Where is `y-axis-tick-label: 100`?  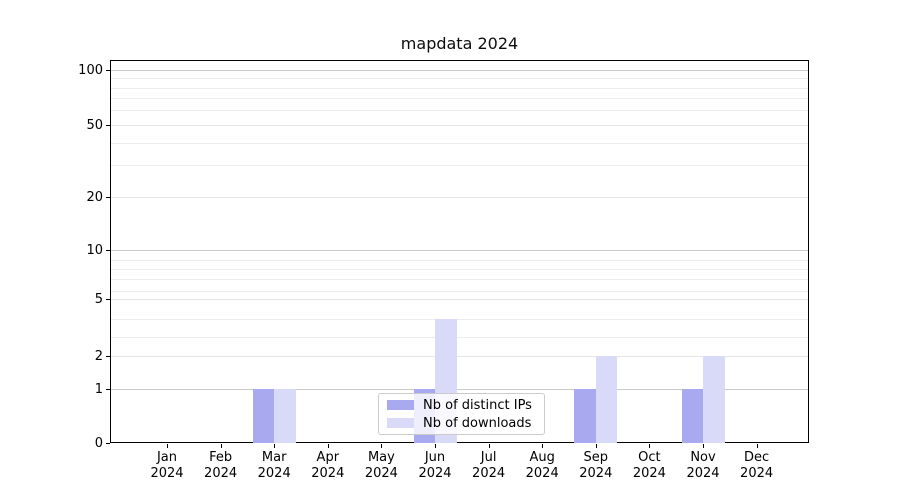
y-axis-tick-label: 100 is located at coordinates (90, 70).